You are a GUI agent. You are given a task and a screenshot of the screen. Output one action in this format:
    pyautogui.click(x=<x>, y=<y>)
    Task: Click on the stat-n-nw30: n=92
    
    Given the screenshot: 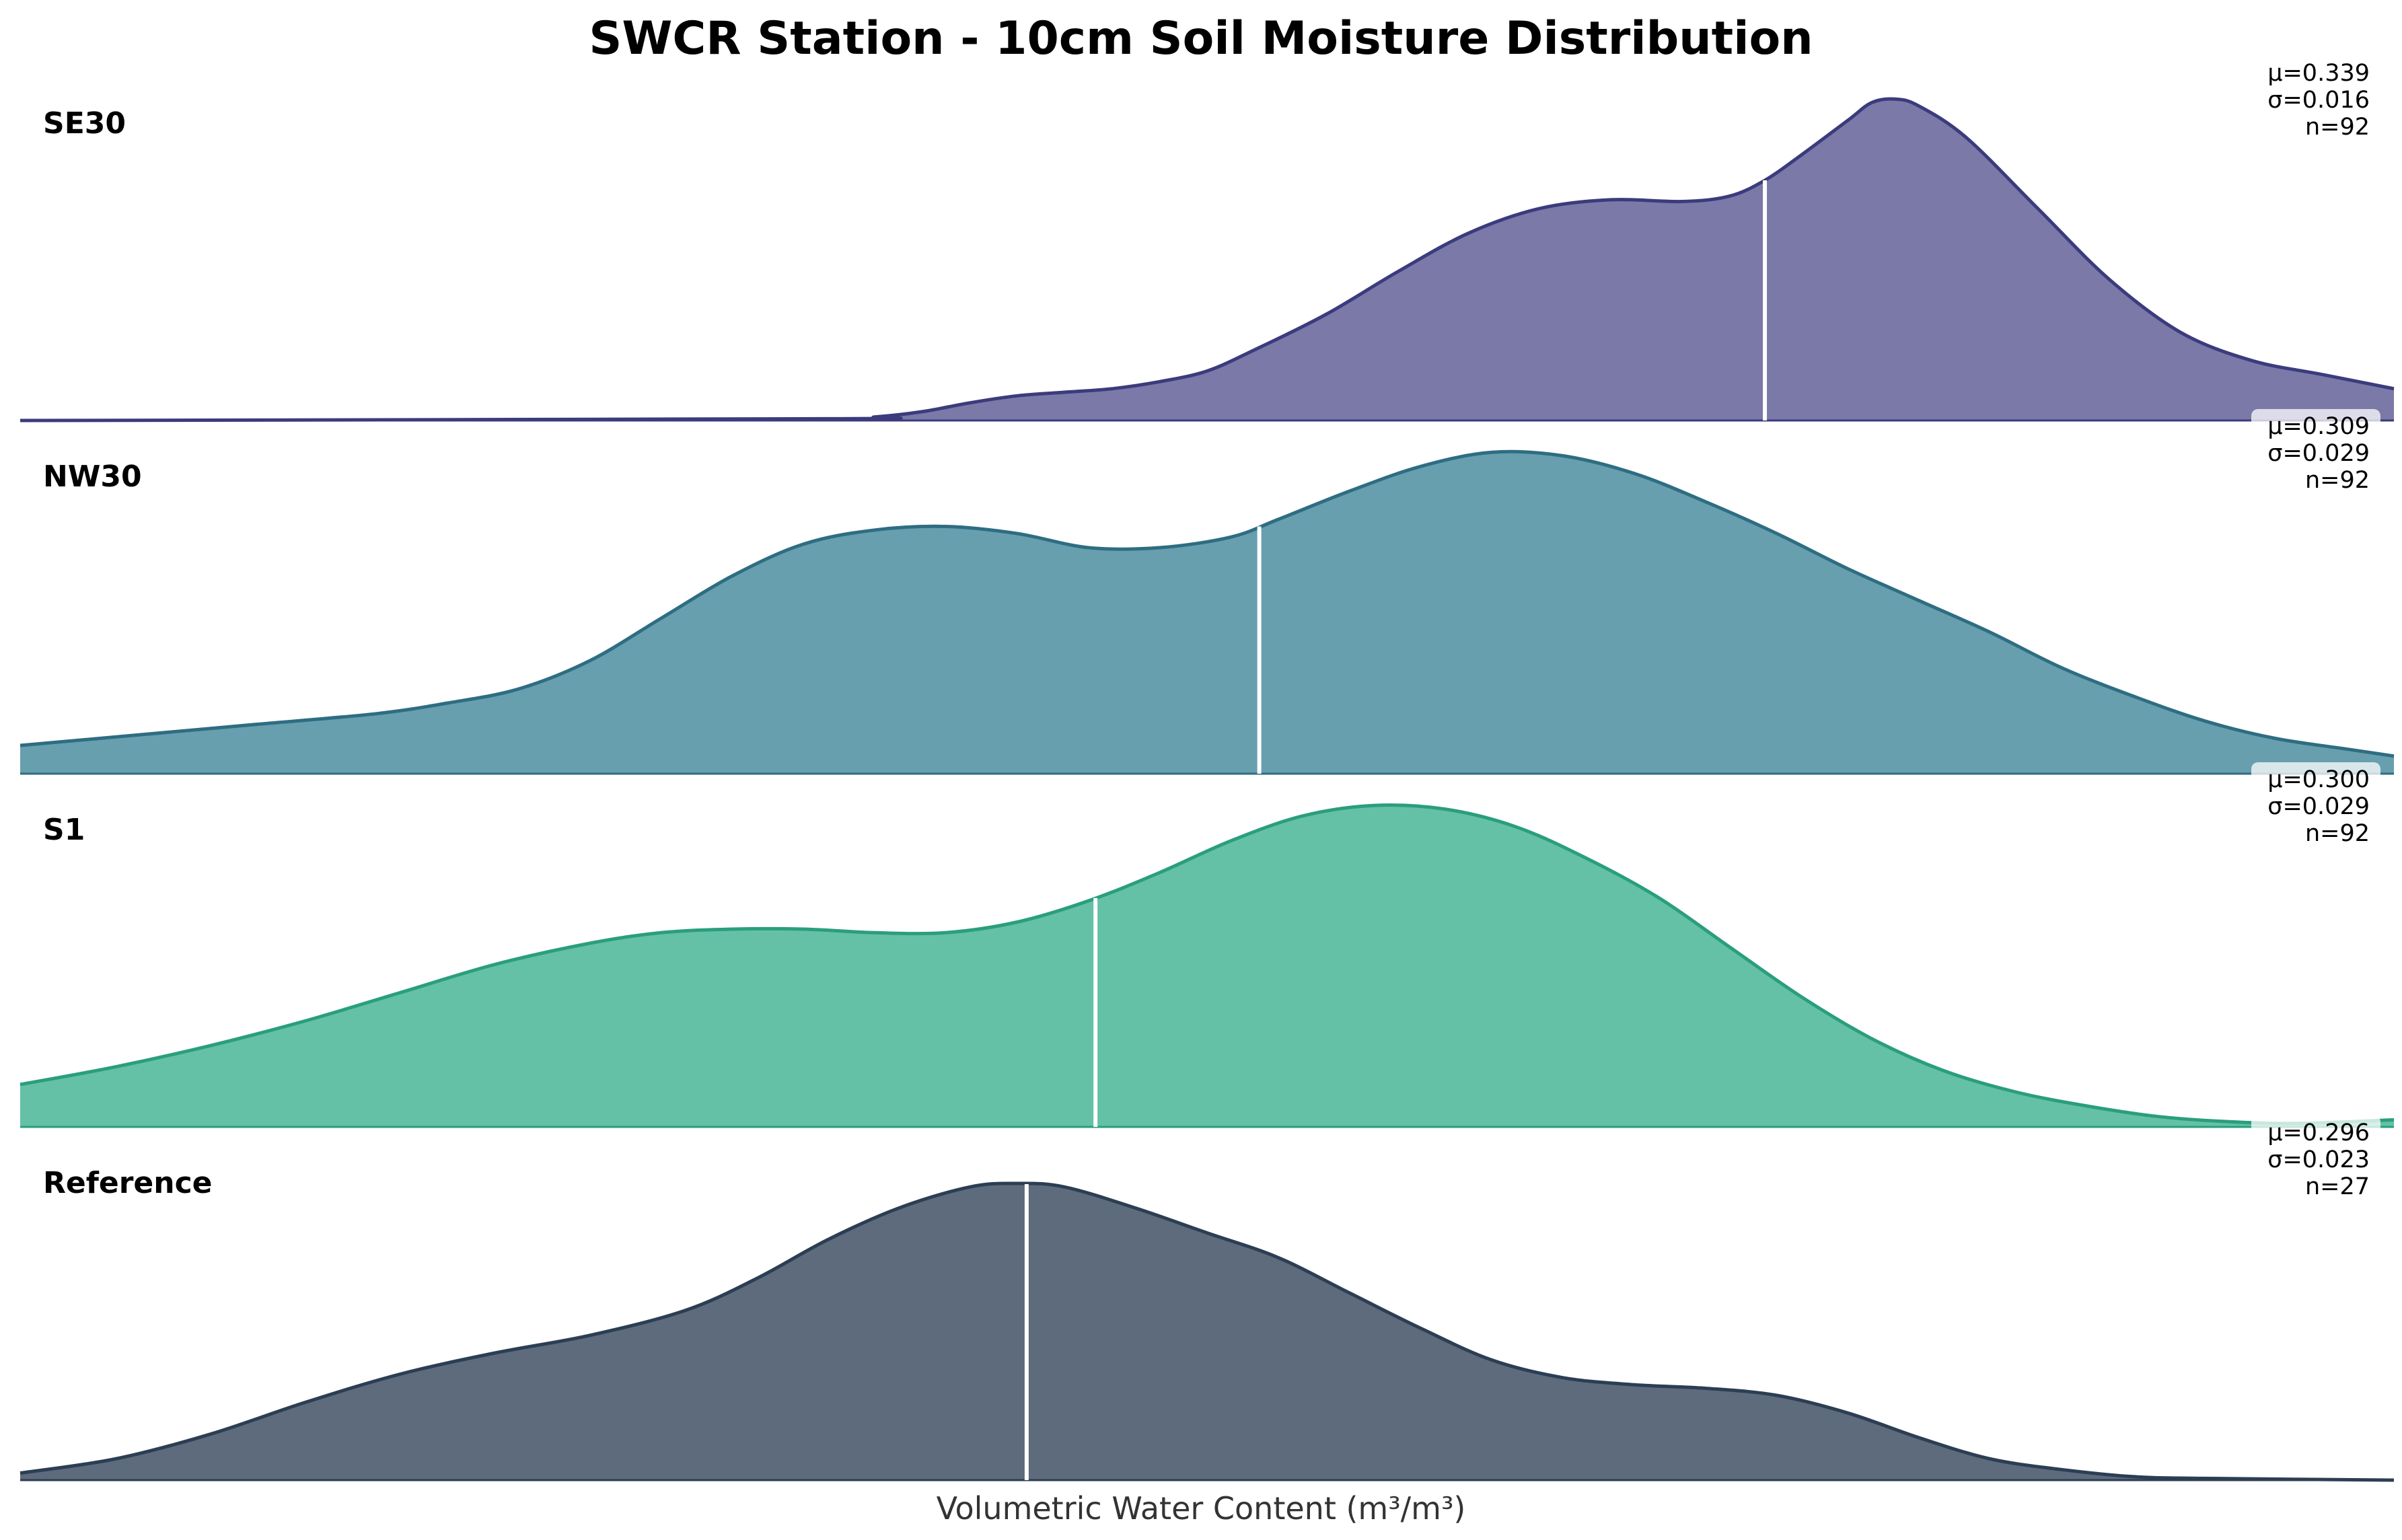 What is the action you would take?
    pyautogui.click(x=2338, y=480)
    